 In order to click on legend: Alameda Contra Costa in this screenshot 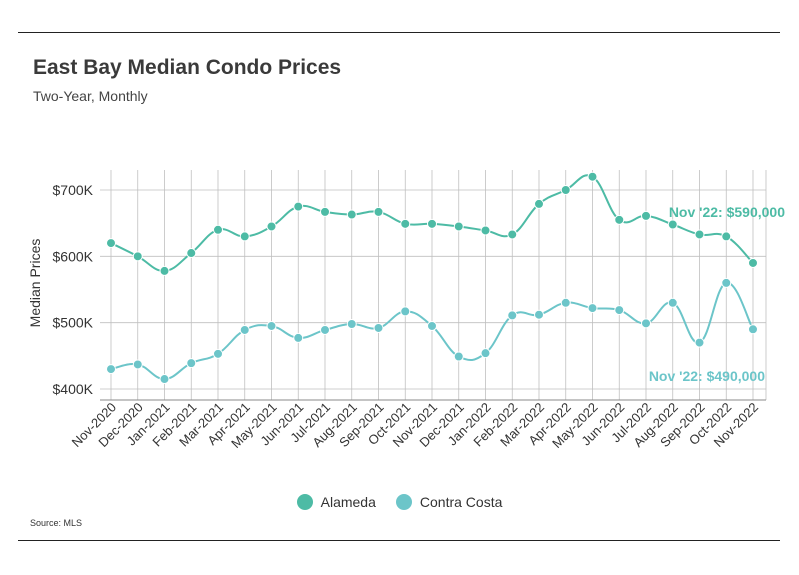, I will do `click(399, 502)`.